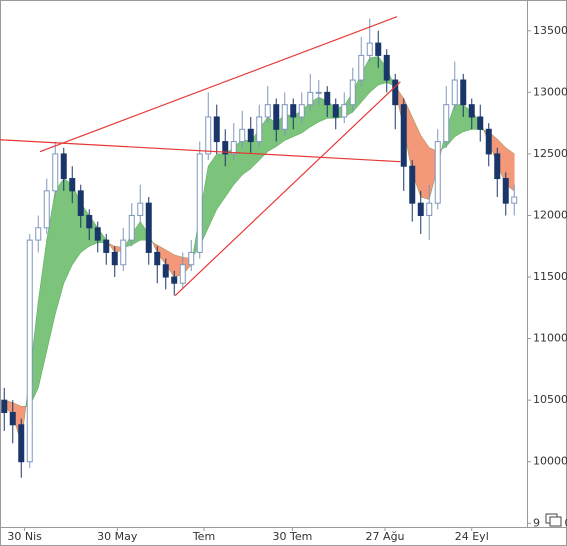  I want to click on x-tick-label: 27 Ağu, so click(385, 536).